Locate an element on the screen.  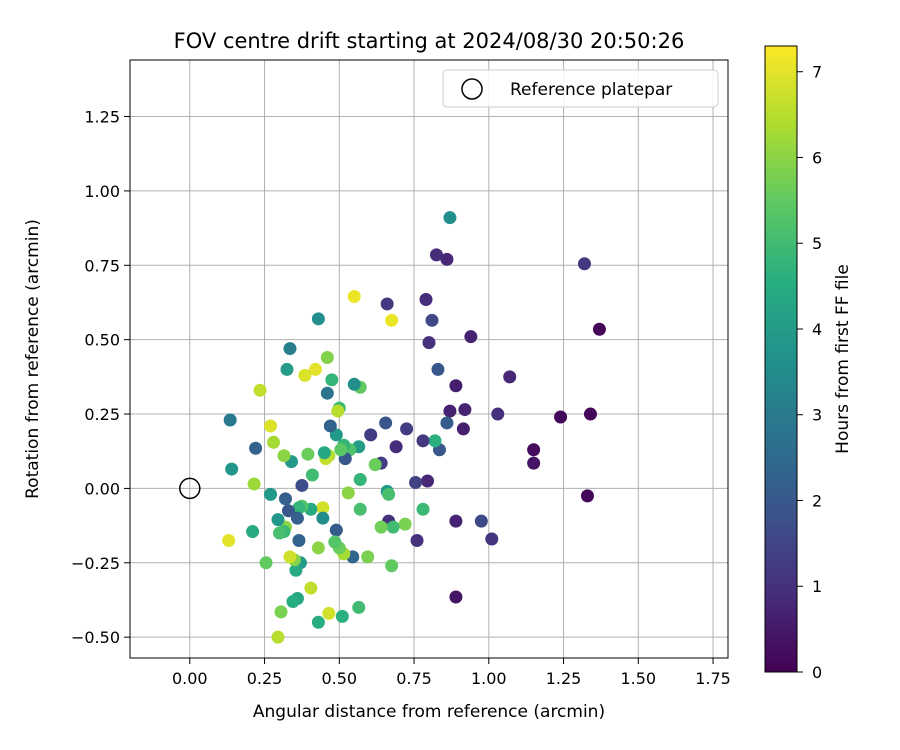
y-axis-ticks: −0.50 −0.25 0.00 0.25 0.50 0.75 1.00 1.25 is located at coordinates (100, 377).